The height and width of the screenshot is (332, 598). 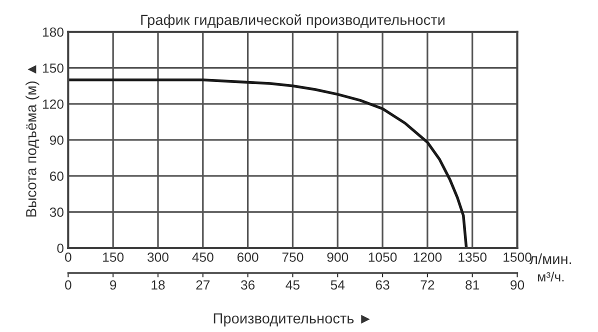 What do you see at coordinates (428, 257) in the screenshot?
I see `x-tick-label: 1200` at bounding box center [428, 257].